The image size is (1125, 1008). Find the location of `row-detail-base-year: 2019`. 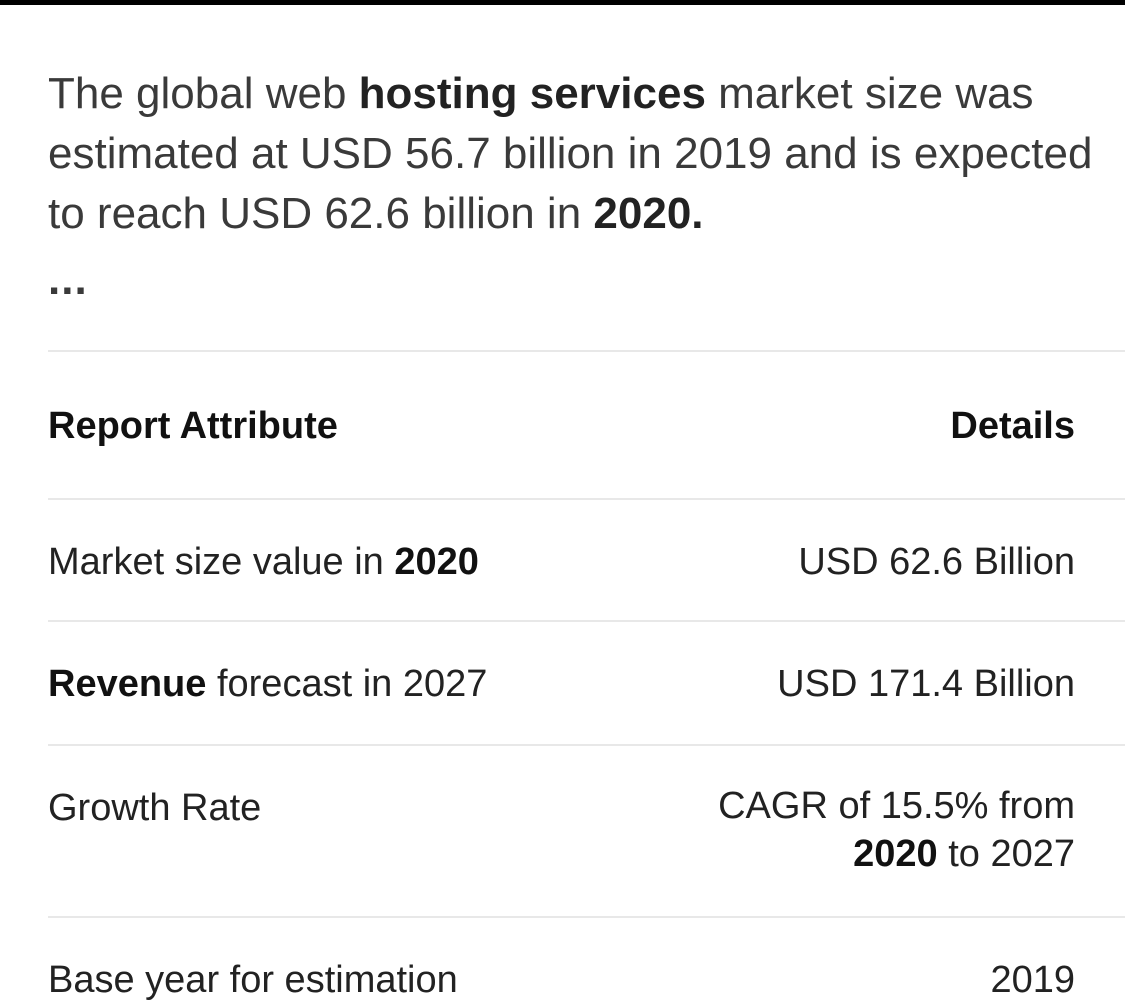

row-detail-base-year: 2019 is located at coordinates (1032, 980).